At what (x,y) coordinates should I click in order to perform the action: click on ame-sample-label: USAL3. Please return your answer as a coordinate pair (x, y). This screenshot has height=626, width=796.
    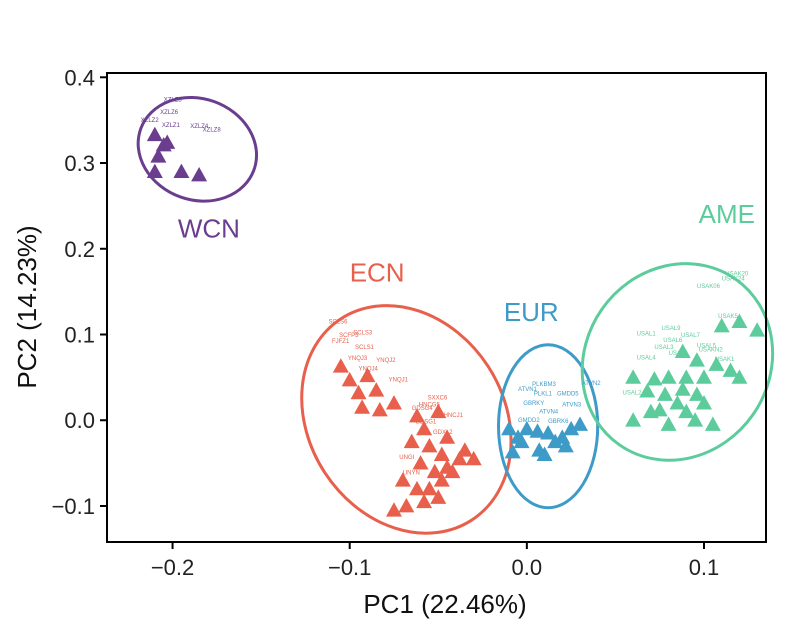
    Looking at the image, I should click on (664, 348).